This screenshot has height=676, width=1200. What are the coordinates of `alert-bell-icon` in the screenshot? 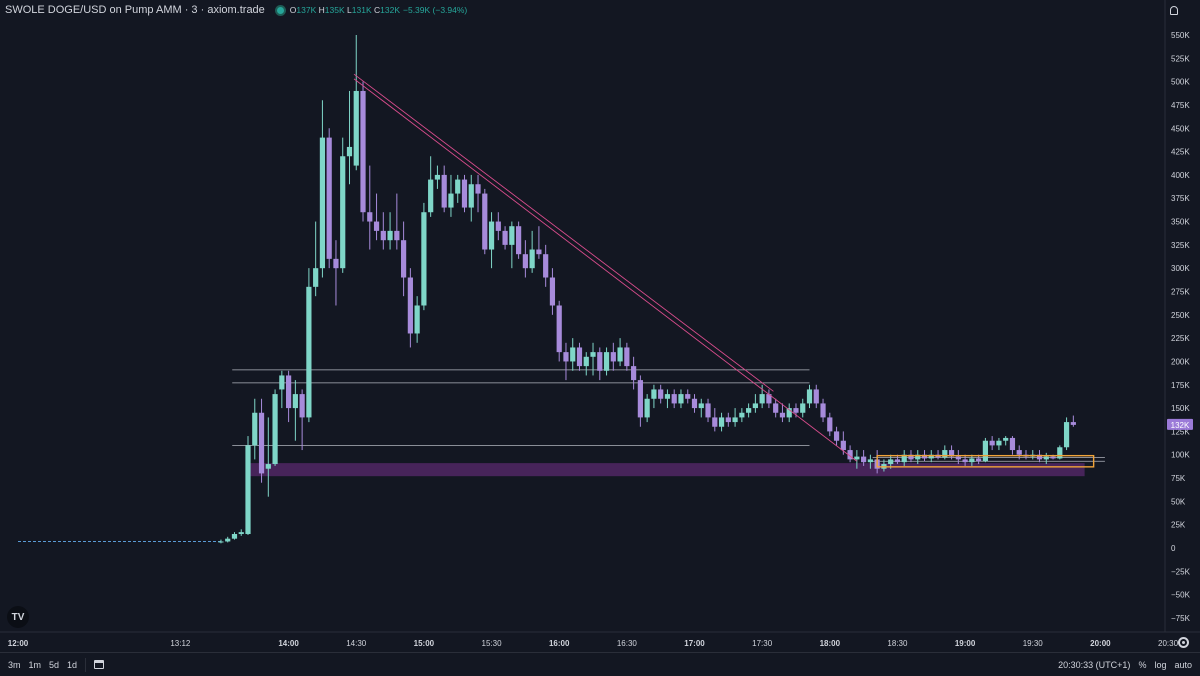 It's located at (1174, 10).